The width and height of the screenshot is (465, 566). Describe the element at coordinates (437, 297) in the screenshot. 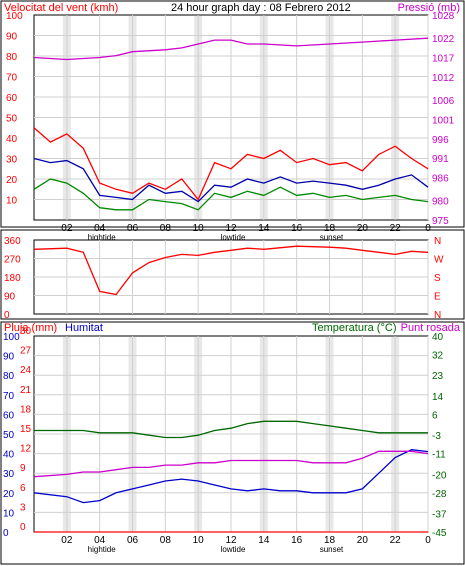

I see `compass-label: E` at that location.